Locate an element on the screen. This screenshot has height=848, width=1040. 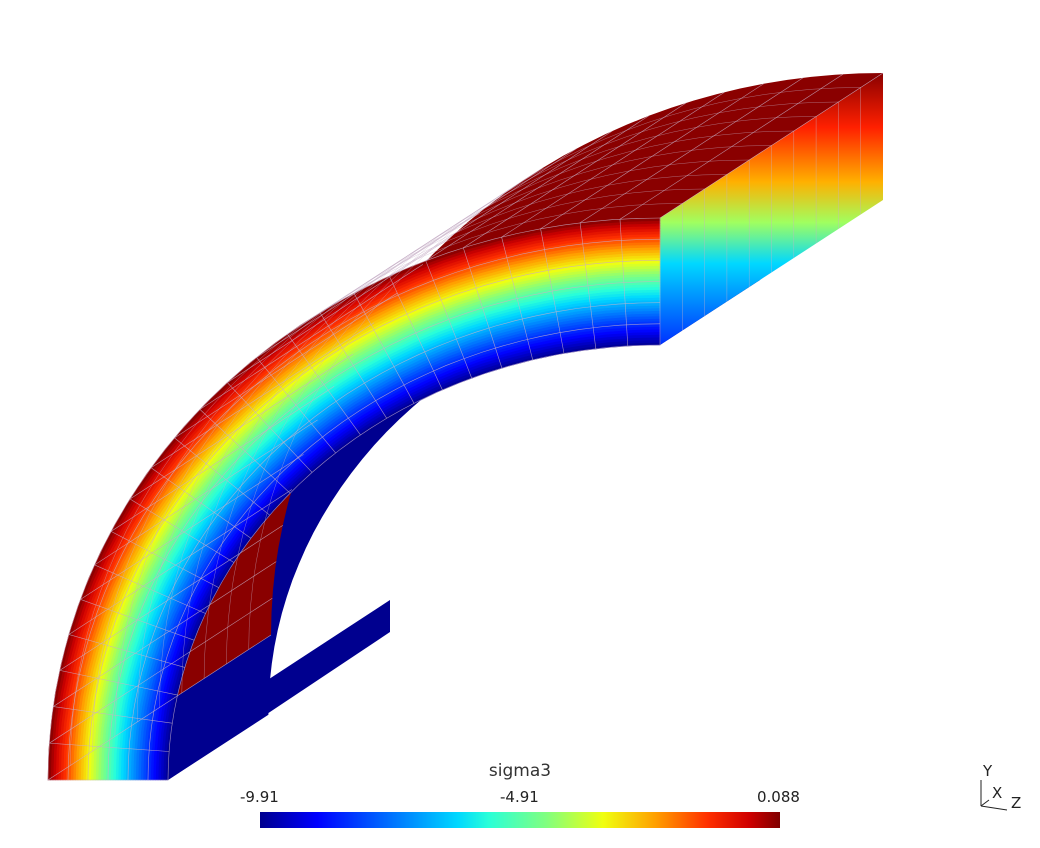
z-axis-label: Z is located at coordinates (1016, 803).